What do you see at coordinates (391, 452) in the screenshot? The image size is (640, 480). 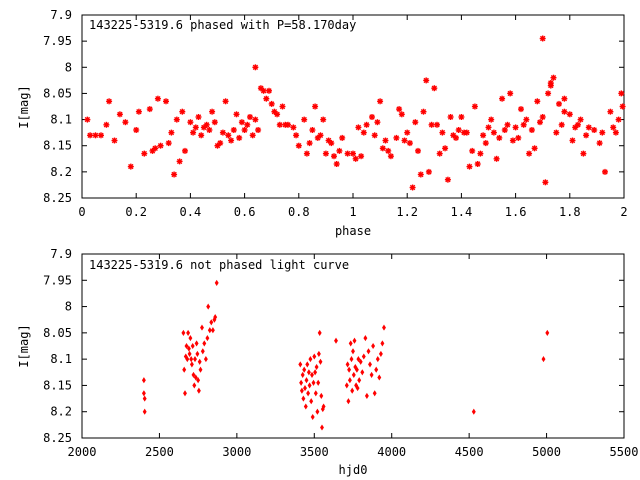 I see `unphased-x-tick-label: 4000` at bounding box center [391, 452].